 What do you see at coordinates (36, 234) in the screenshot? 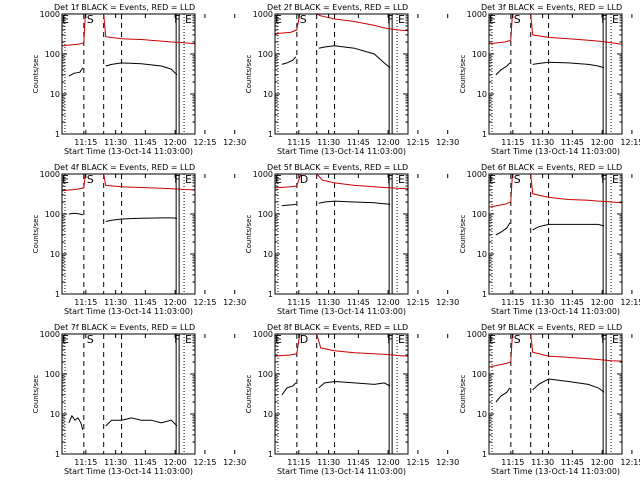
I see `y-axis-label: Counts/sec` at bounding box center [36, 234].